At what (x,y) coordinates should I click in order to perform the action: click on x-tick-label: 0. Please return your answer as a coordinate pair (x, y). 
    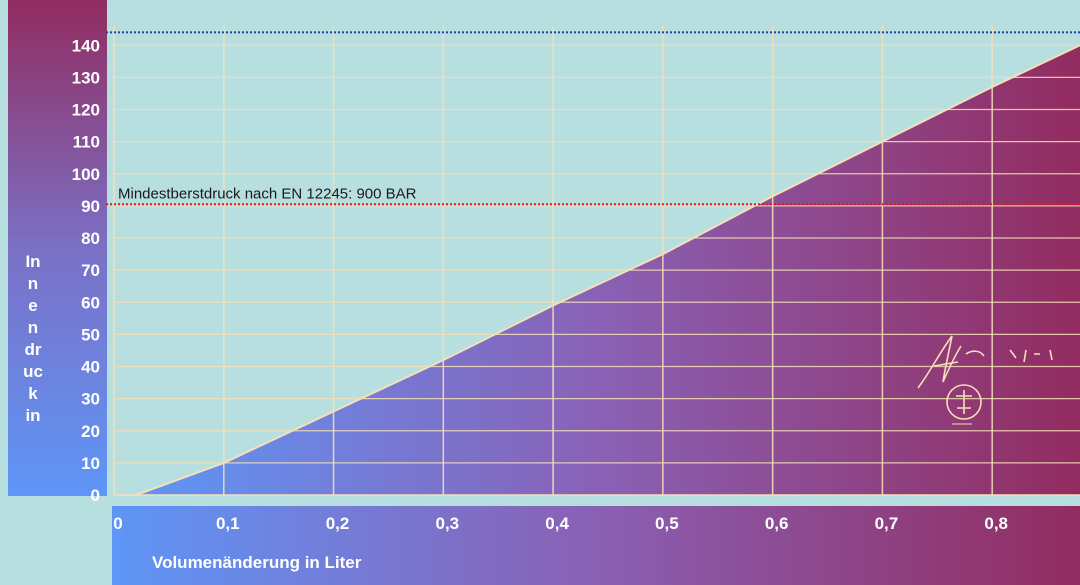
    Looking at the image, I should click on (117, 523).